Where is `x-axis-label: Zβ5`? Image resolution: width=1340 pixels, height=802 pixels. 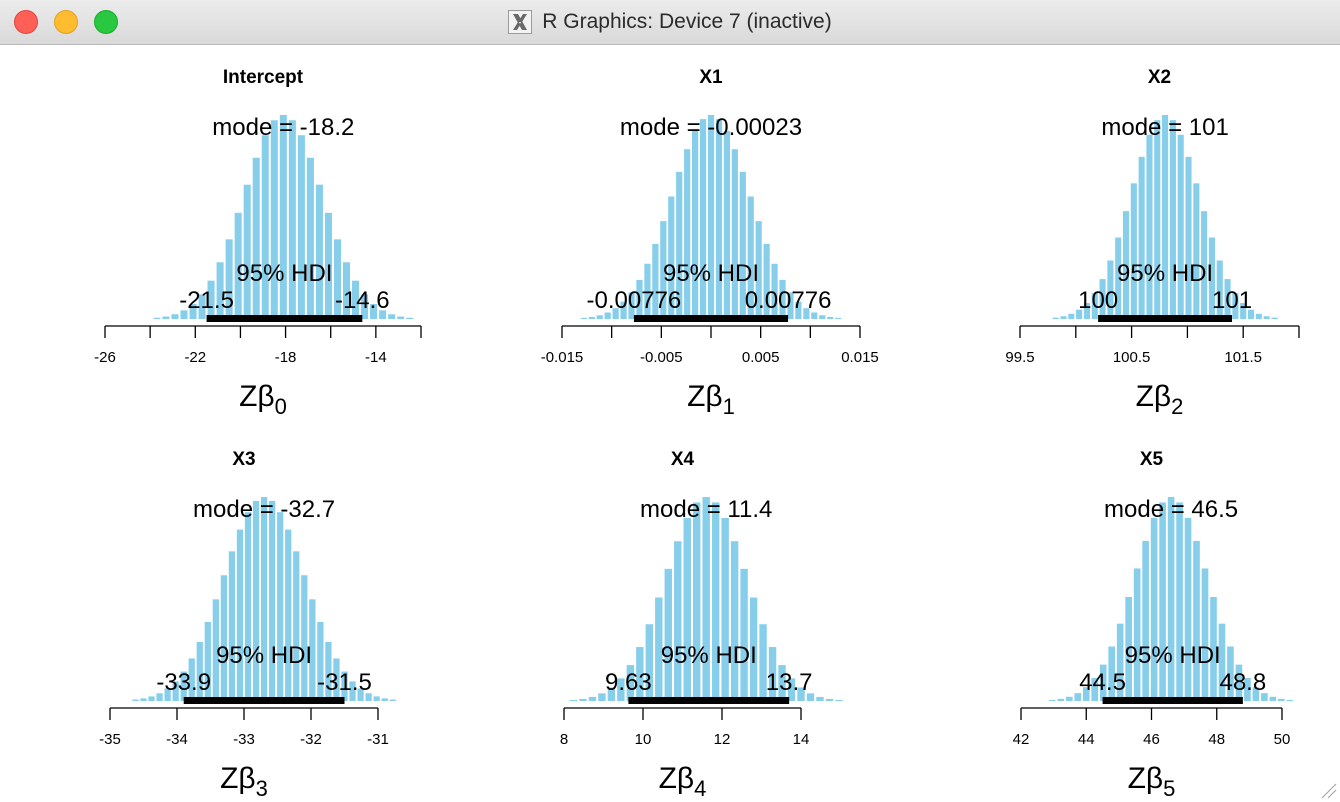 x-axis-label: Zβ5 is located at coordinates (1152, 781).